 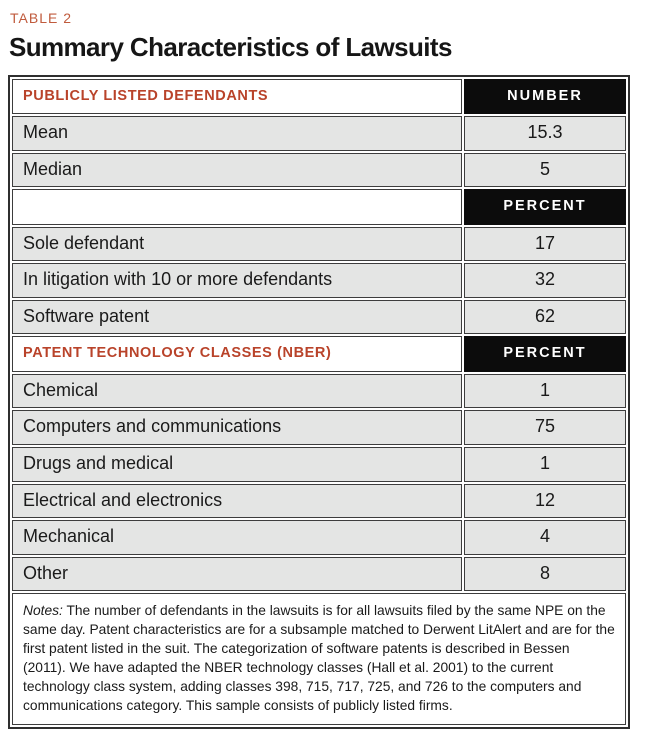 I want to click on row-label: Electrical and electronics, so click(x=237, y=501).